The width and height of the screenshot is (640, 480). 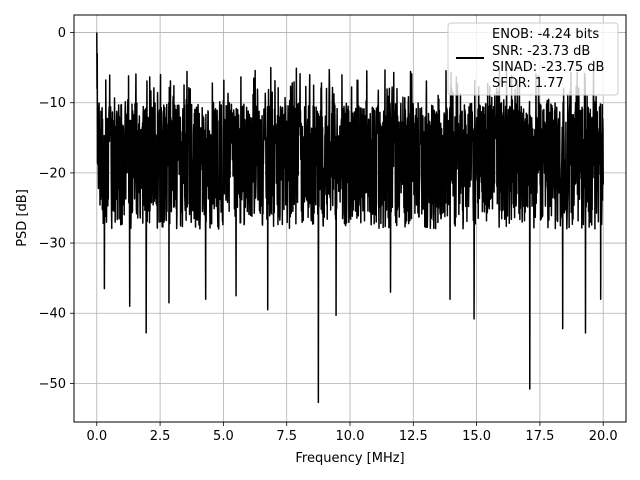 I want to click on x-tick-label: 7.5, so click(x=286, y=436).